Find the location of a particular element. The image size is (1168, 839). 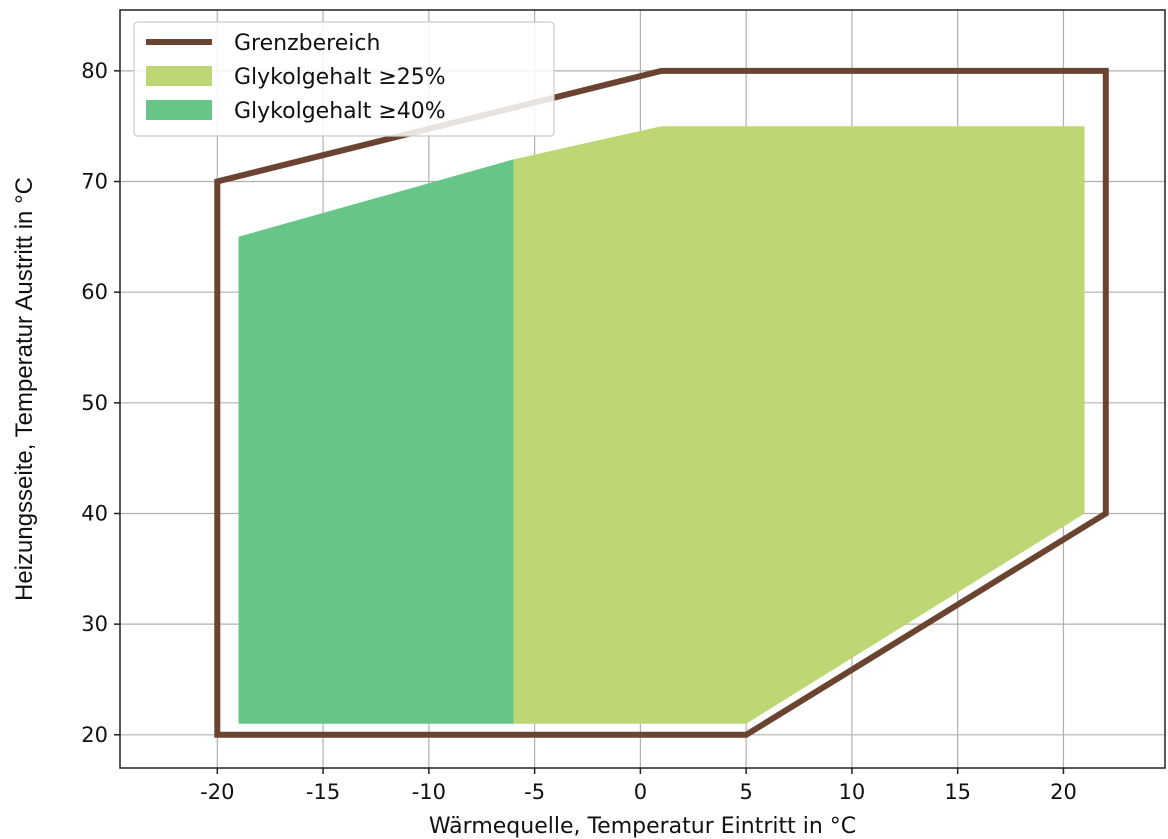

x-tick-label: 20 is located at coordinates (1063, 792).